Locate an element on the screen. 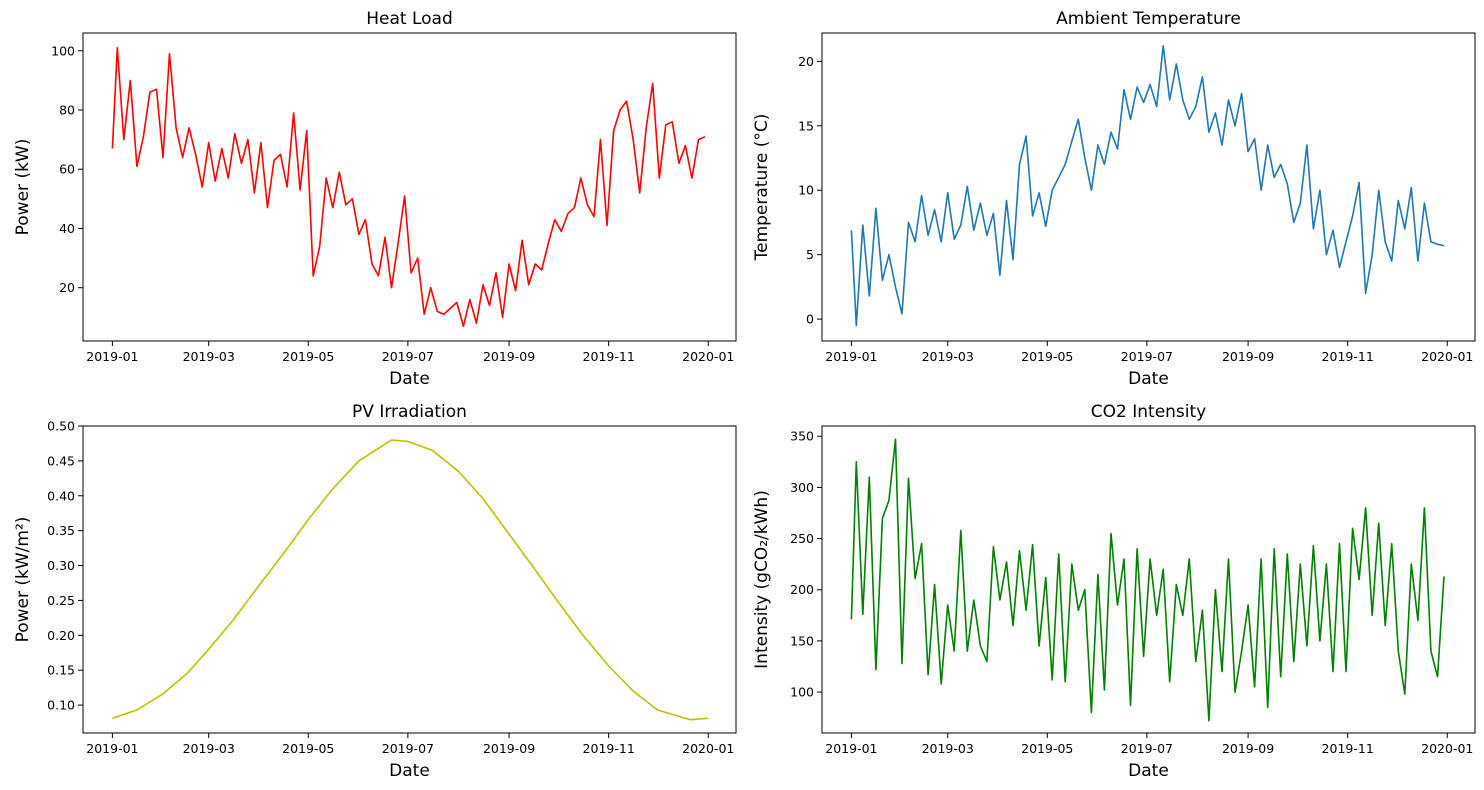  pv-irradiation-y-tick-label: 0.10 is located at coordinates (61, 705).